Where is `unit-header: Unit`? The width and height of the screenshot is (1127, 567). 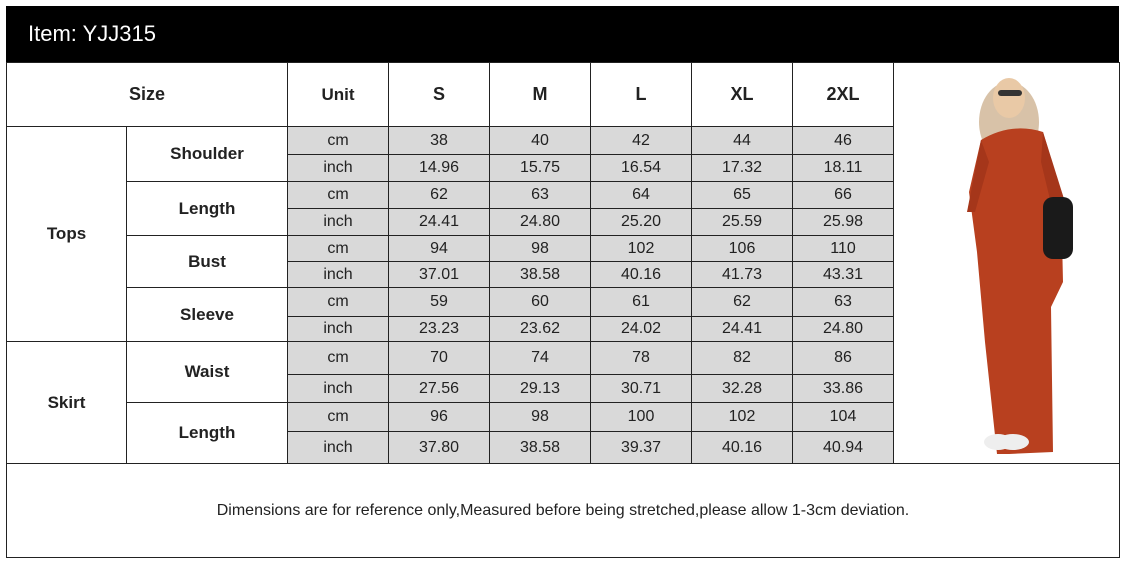 unit-header: Unit is located at coordinates (338, 94).